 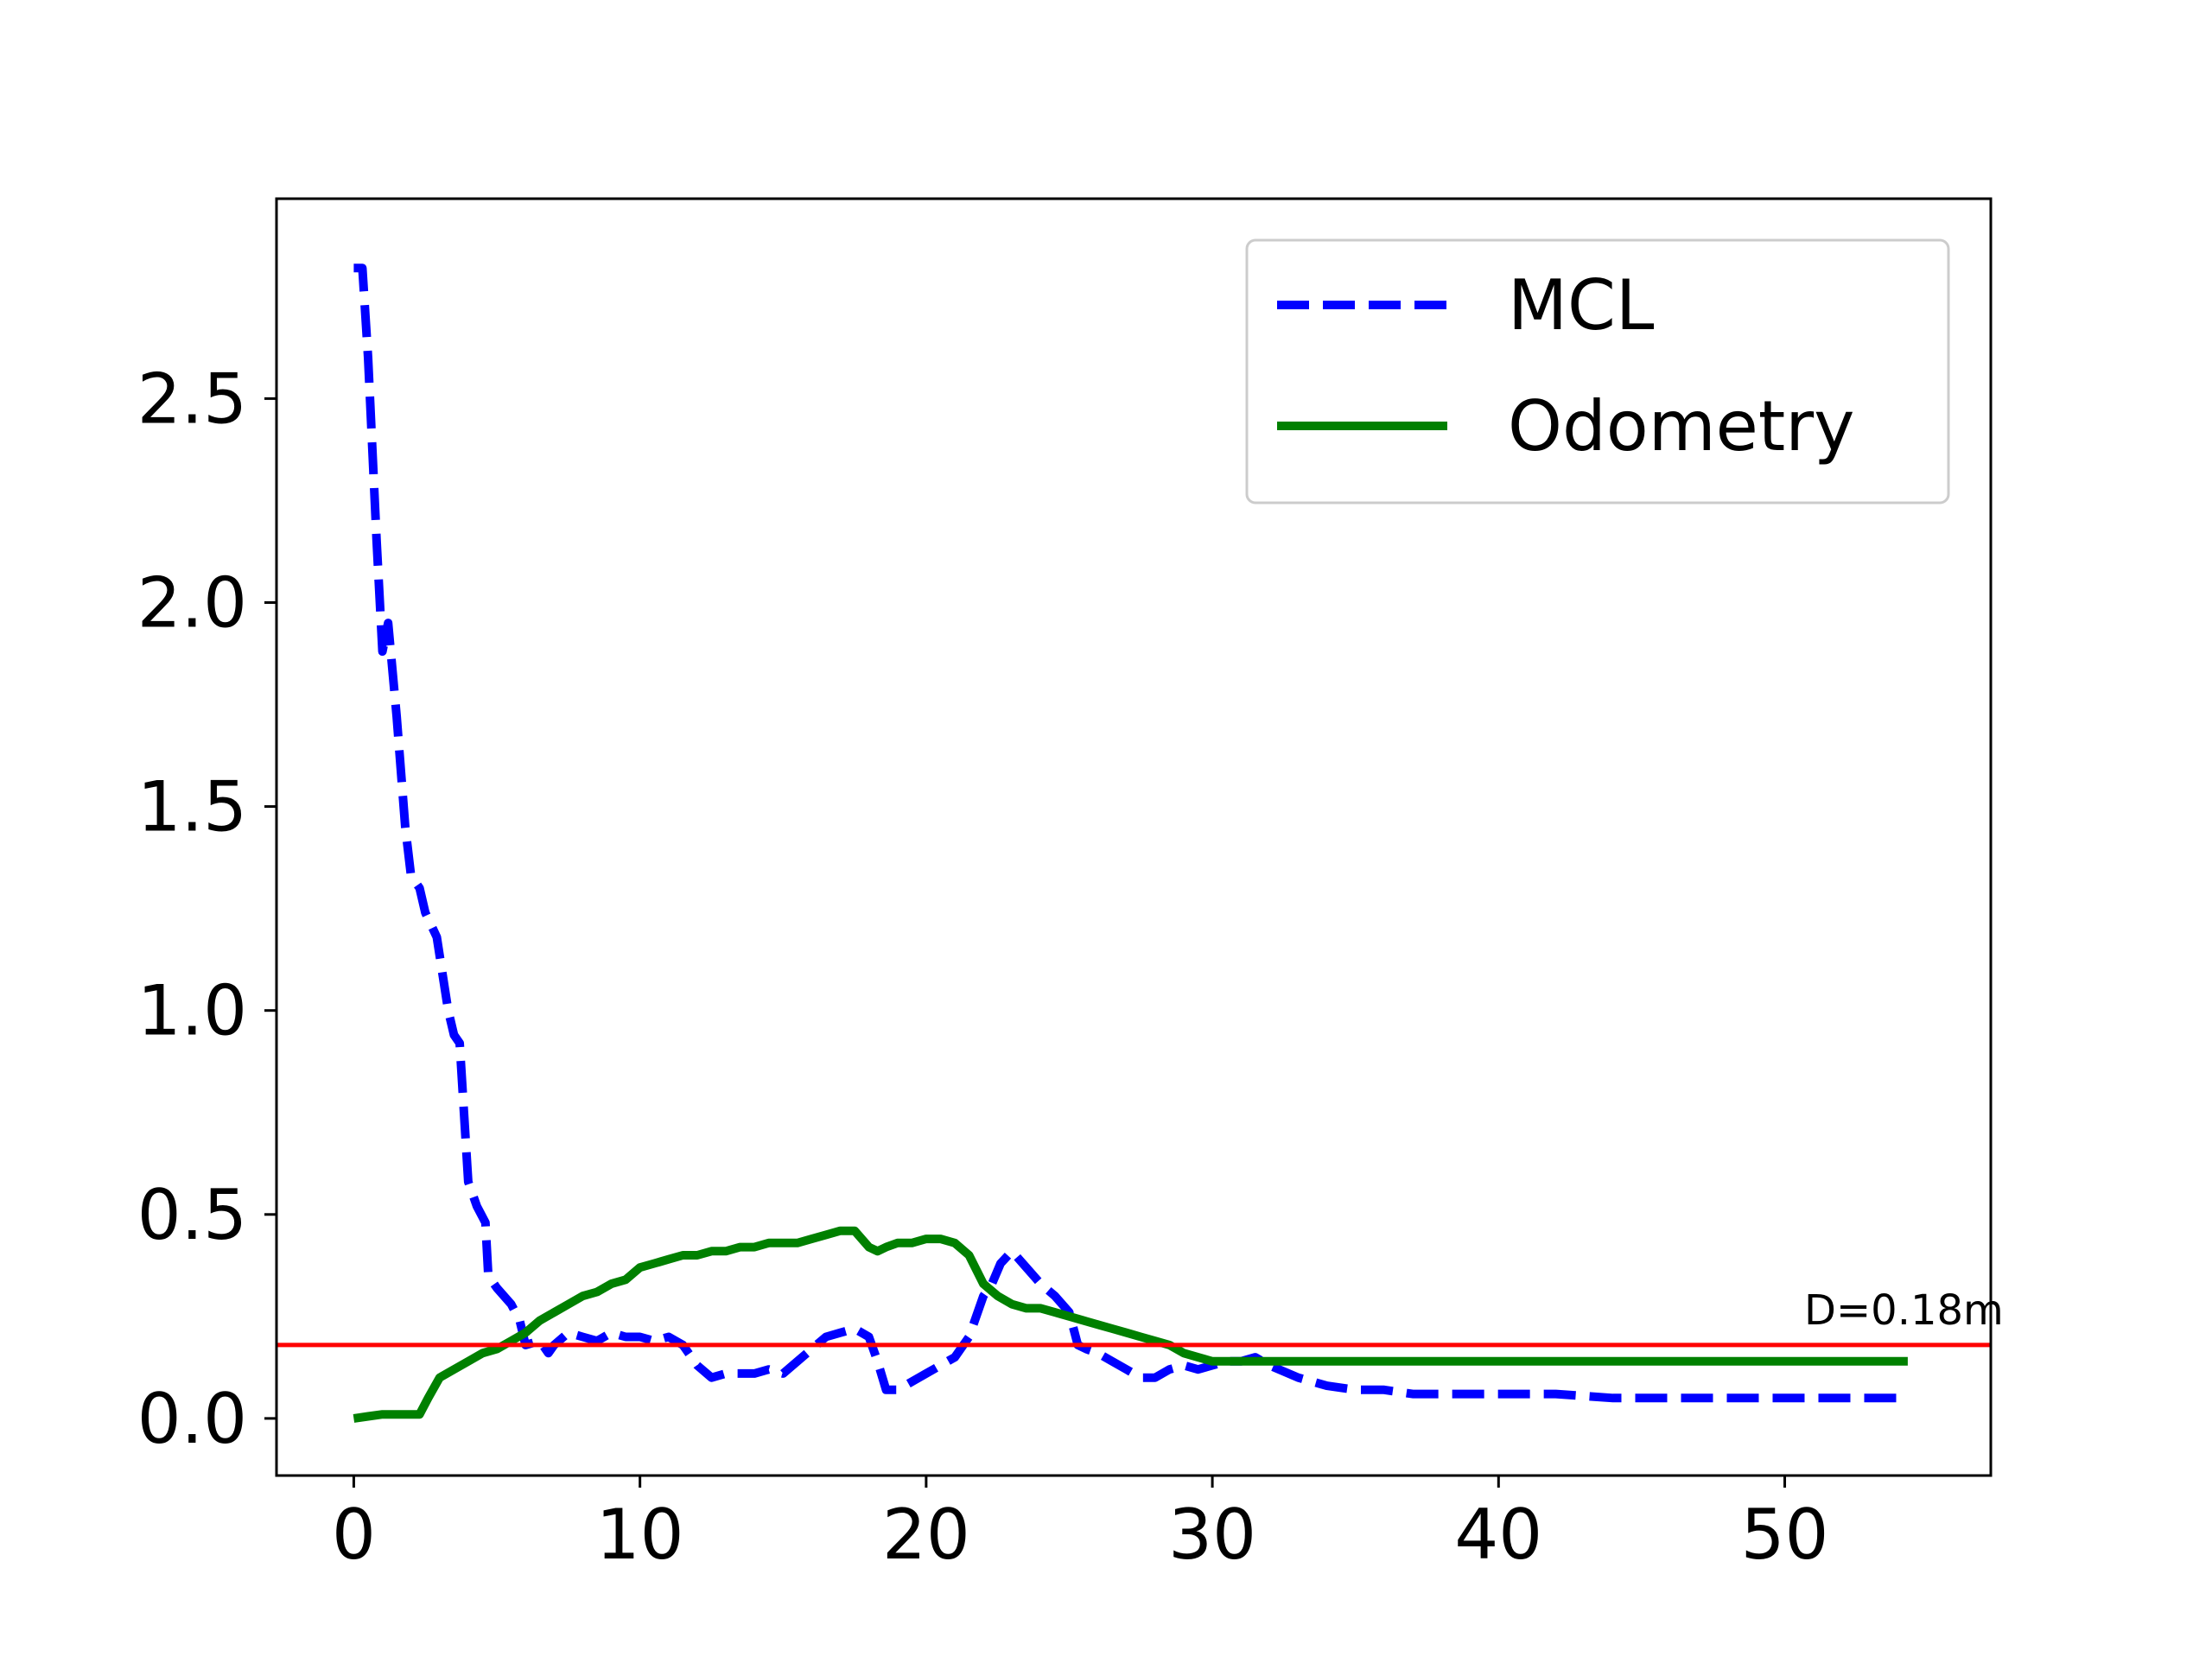 What do you see at coordinates (1597, 372) in the screenshot?
I see `legend: MCL Odometry` at bounding box center [1597, 372].